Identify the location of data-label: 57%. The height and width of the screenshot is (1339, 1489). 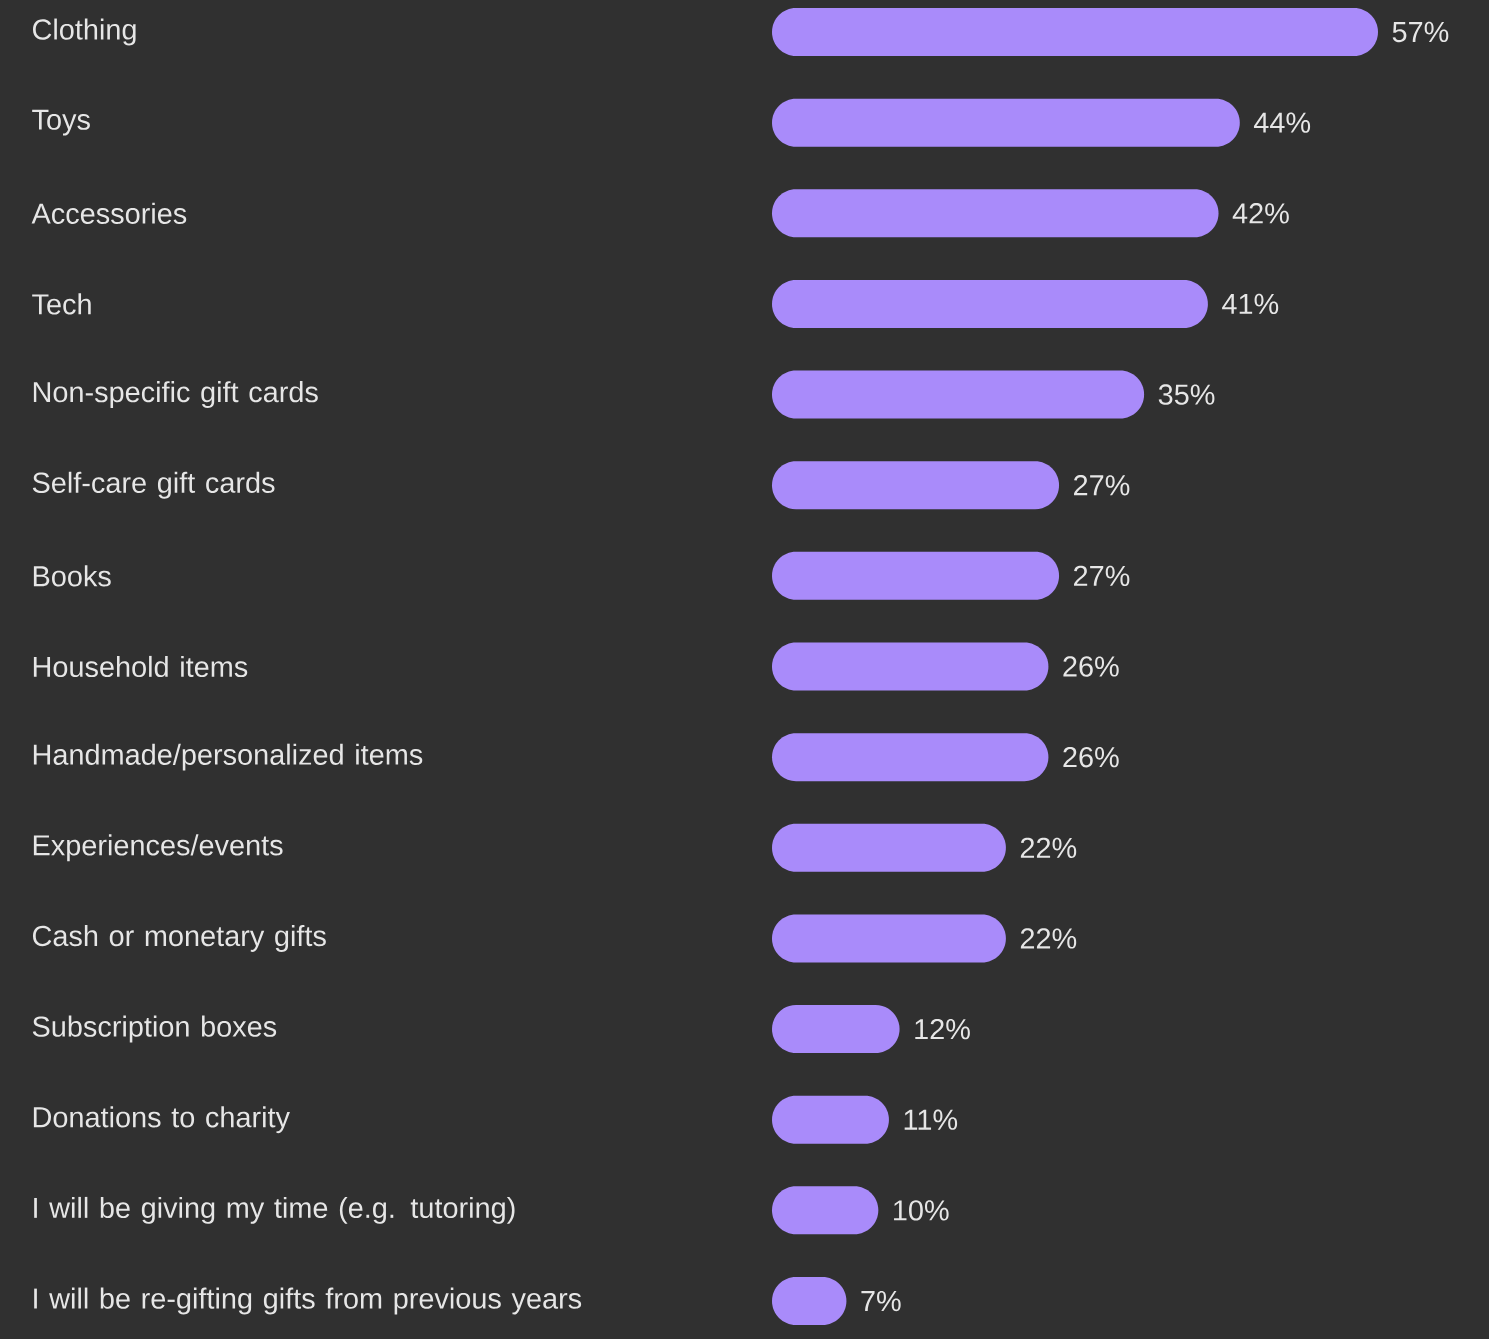
(1420, 32).